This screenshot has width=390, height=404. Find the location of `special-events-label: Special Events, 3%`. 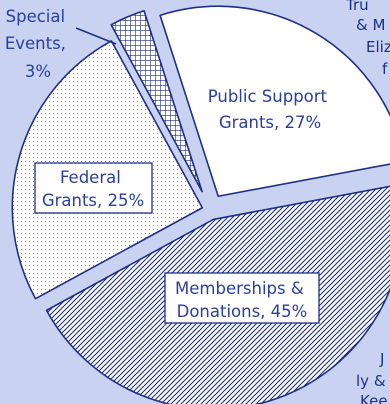

special-events-label: Special Events, 3% is located at coordinates (38, 44).